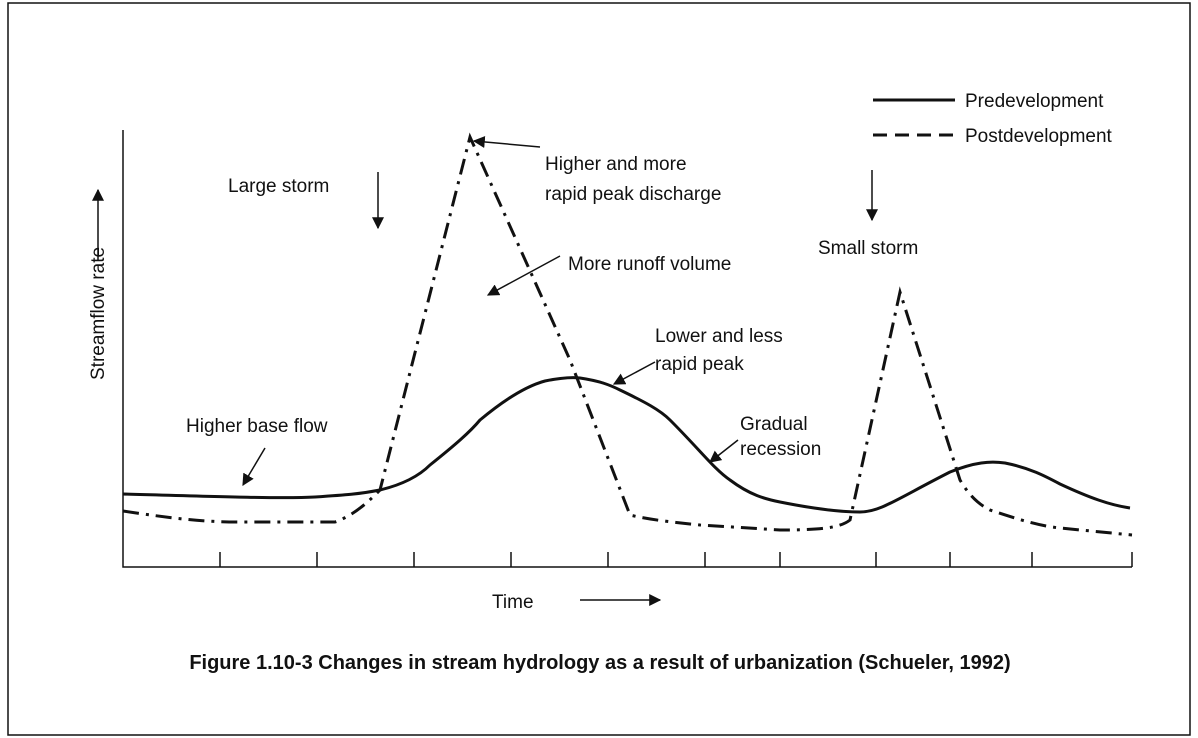 The width and height of the screenshot is (1198, 738). I want to click on annotation: Higher and more rapid peak discharge, so click(633, 179).